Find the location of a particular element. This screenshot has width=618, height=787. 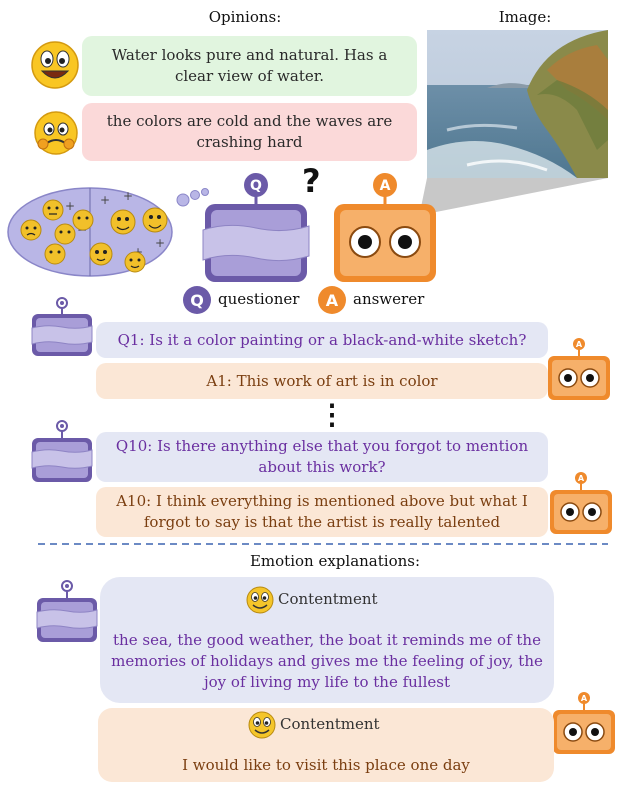

answerer-legend-icon: A is located at coordinates (332, 300).